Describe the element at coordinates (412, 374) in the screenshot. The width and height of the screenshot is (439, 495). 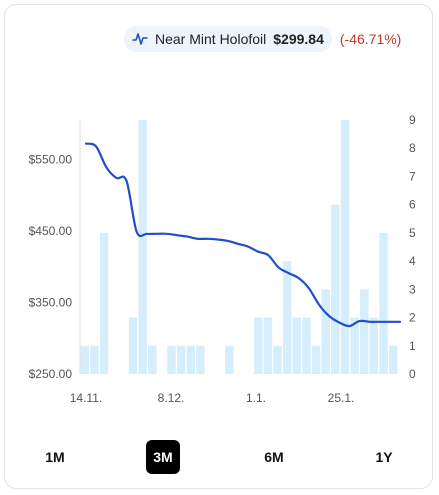
I see `y-right-tick-label: 0` at that location.